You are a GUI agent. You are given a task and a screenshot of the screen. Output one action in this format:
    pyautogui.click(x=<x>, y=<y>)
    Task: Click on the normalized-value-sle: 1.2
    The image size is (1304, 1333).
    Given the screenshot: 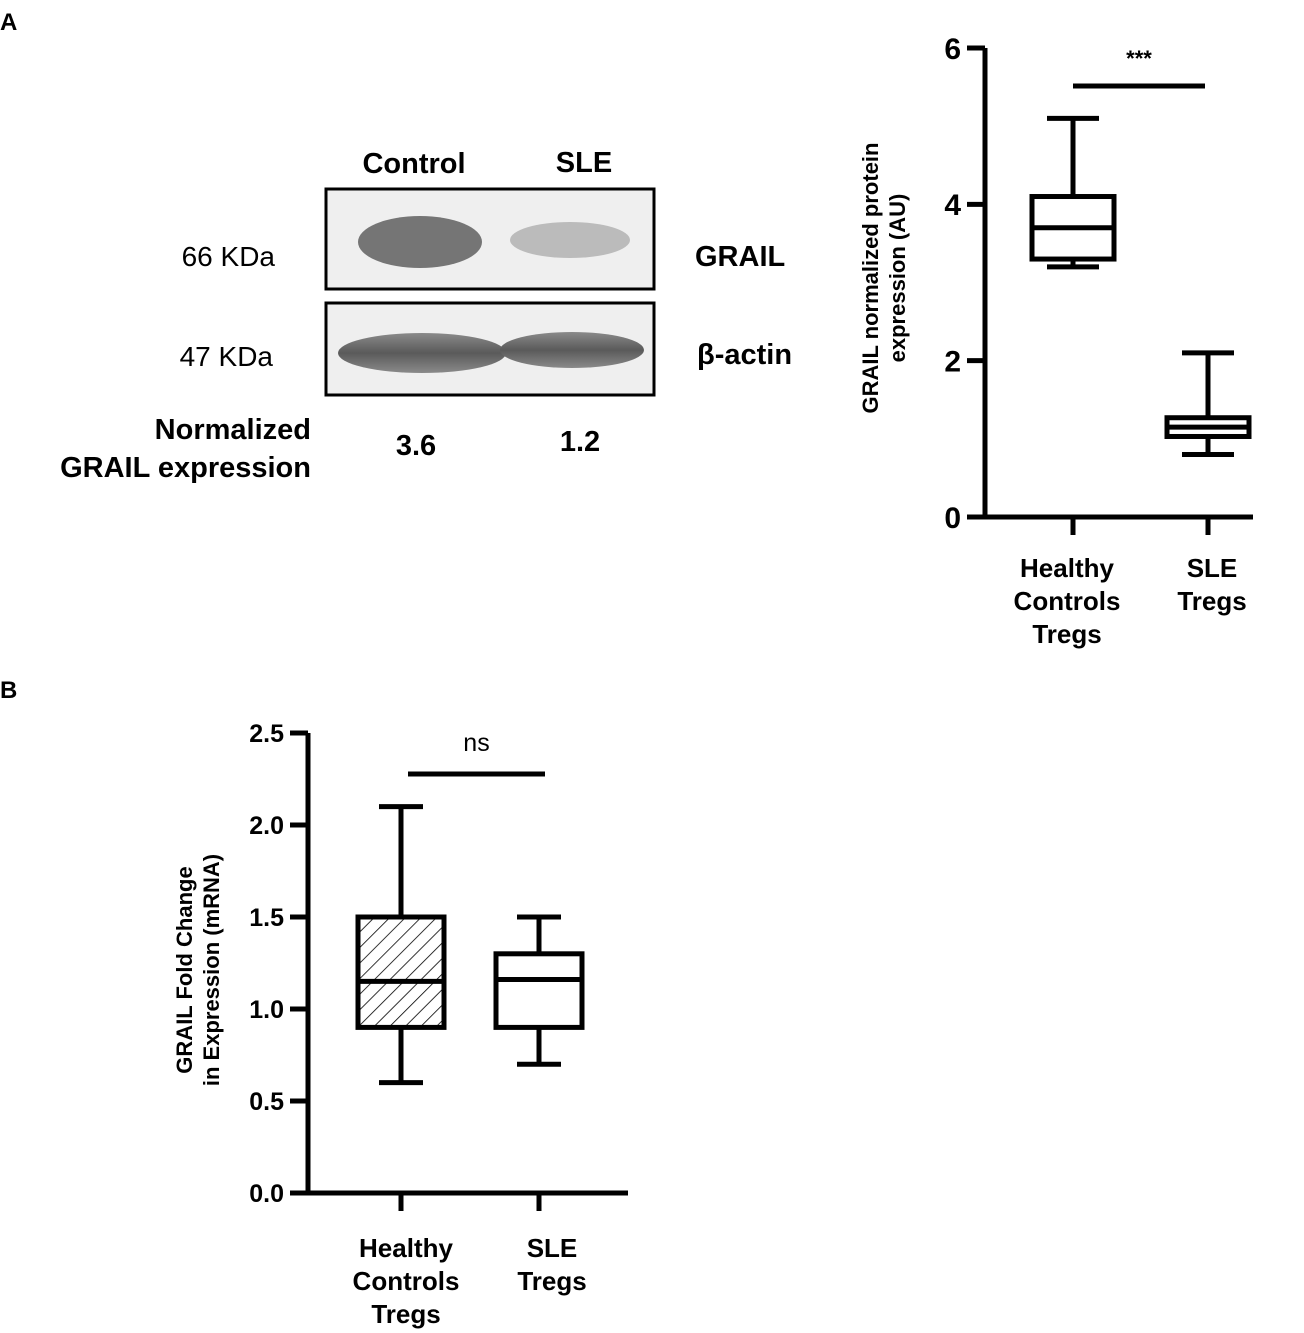 What is the action you would take?
    pyautogui.click(x=580, y=442)
    